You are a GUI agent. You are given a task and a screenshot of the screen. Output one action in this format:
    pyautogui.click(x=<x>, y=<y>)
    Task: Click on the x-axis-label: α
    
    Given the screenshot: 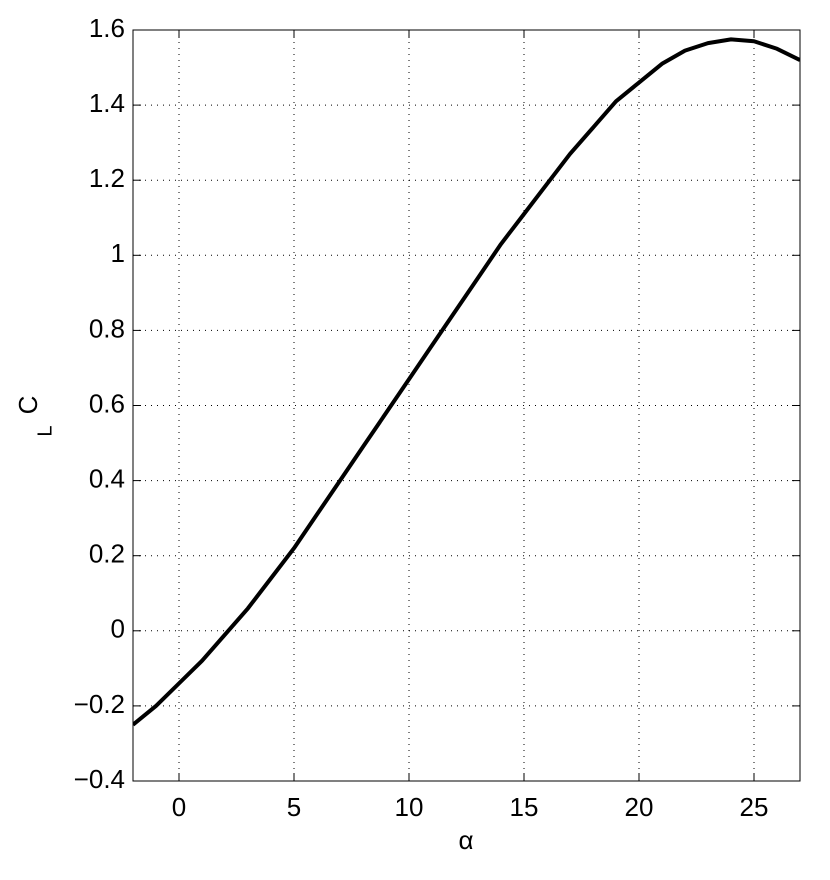 What is the action you would take?
    pyautogui.click(x=465, y=840)
    